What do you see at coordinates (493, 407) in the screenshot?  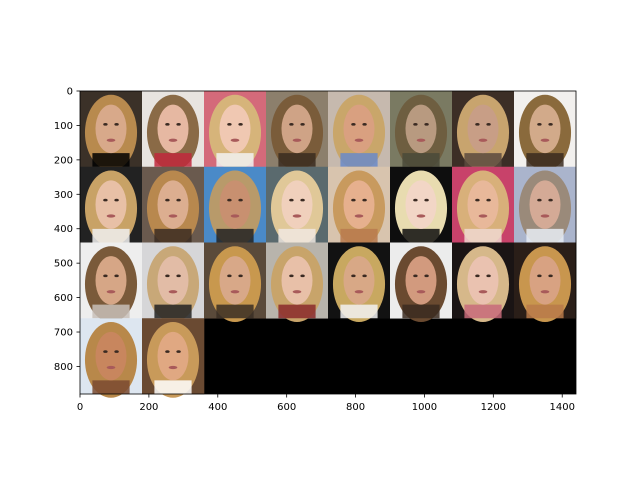 I see `x-tick-label: 1200` at bounding box center [493, 407].